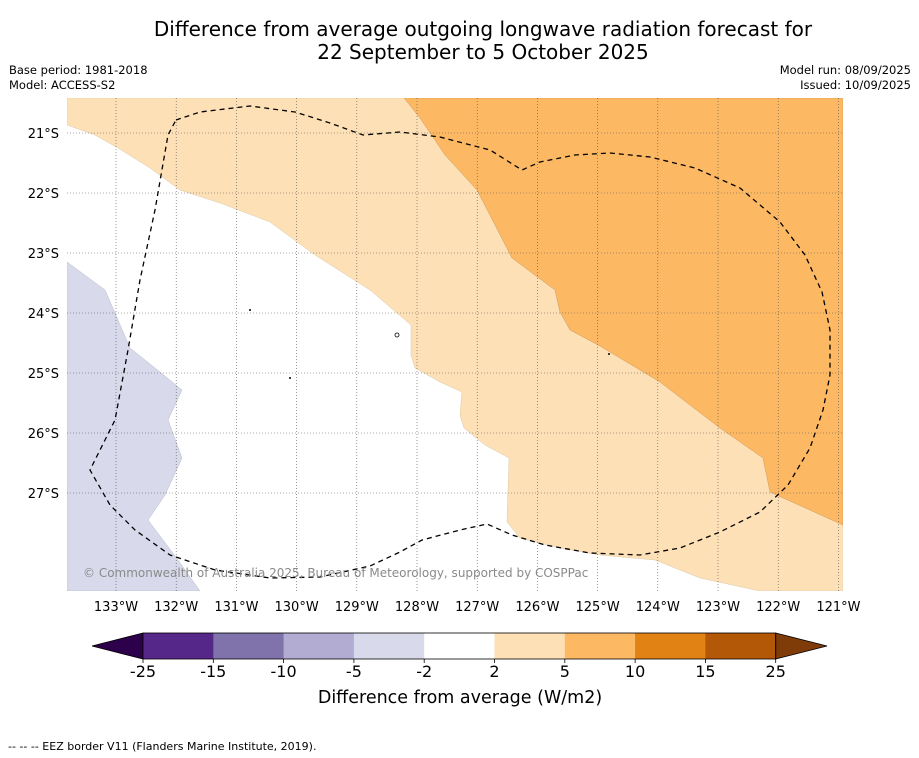 This screenshot has height=758, width=919. What do you see at coordinates (43, 254) in the screenshot?
I see `latitude-label: 23°S` at bounding box center [43, 254].